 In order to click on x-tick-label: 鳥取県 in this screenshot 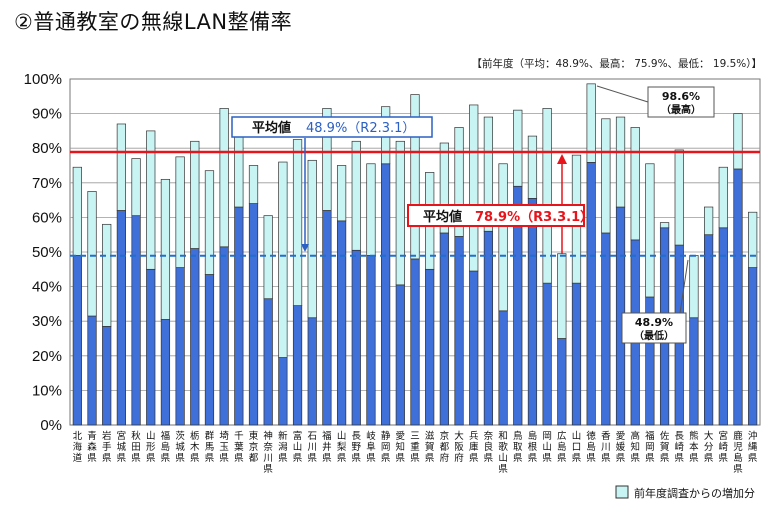, I will do `click(518, 447)`.